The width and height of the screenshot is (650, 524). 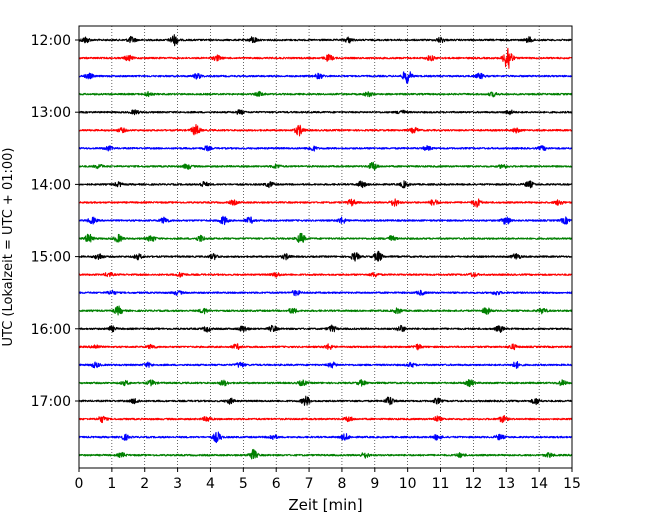 What do you see at coordinates (408, 484) in the screenshot?
I see `x-tick-label: 10` at bounding box center [408, 484].